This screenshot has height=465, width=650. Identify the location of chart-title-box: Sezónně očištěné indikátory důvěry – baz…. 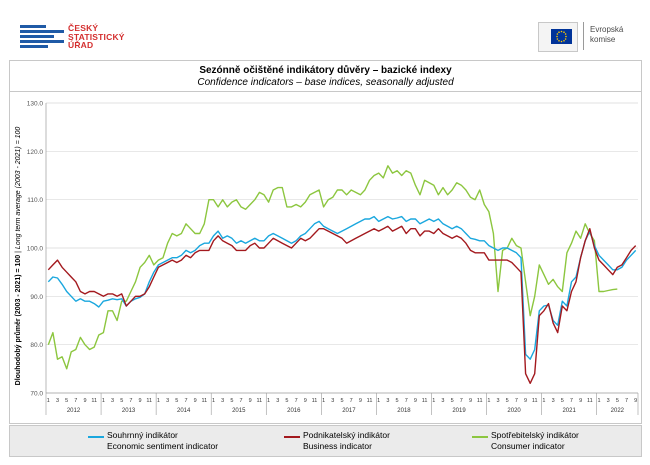
(325, 76).